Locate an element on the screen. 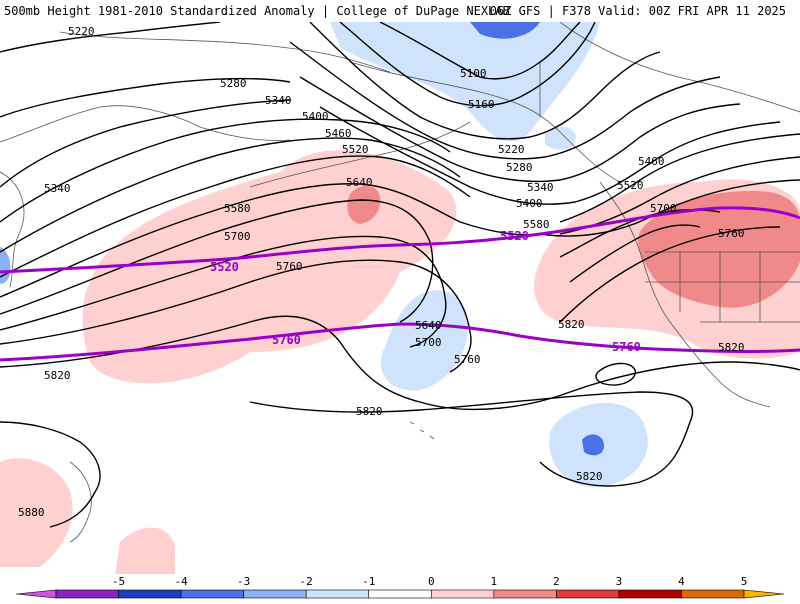  colorbar-tick-labels: -5 -4 -3 -2 -1 0 1 2 3 4 5 is located at coordinates (429, 581).